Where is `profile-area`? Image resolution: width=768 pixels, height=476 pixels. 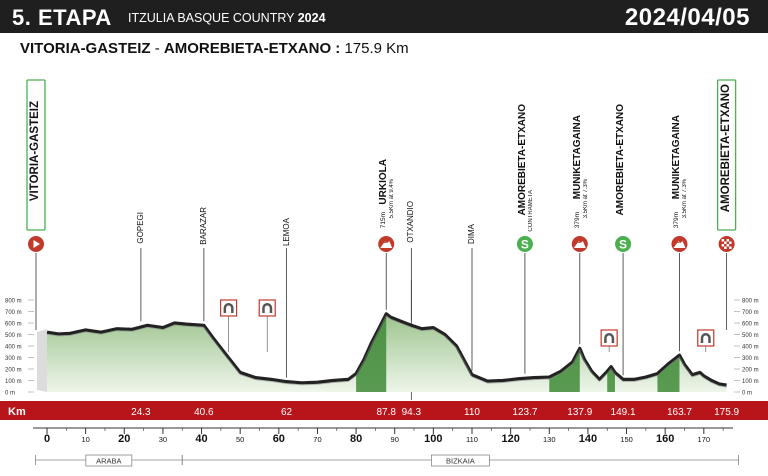
profile-area is located at coordinates (387, 352).